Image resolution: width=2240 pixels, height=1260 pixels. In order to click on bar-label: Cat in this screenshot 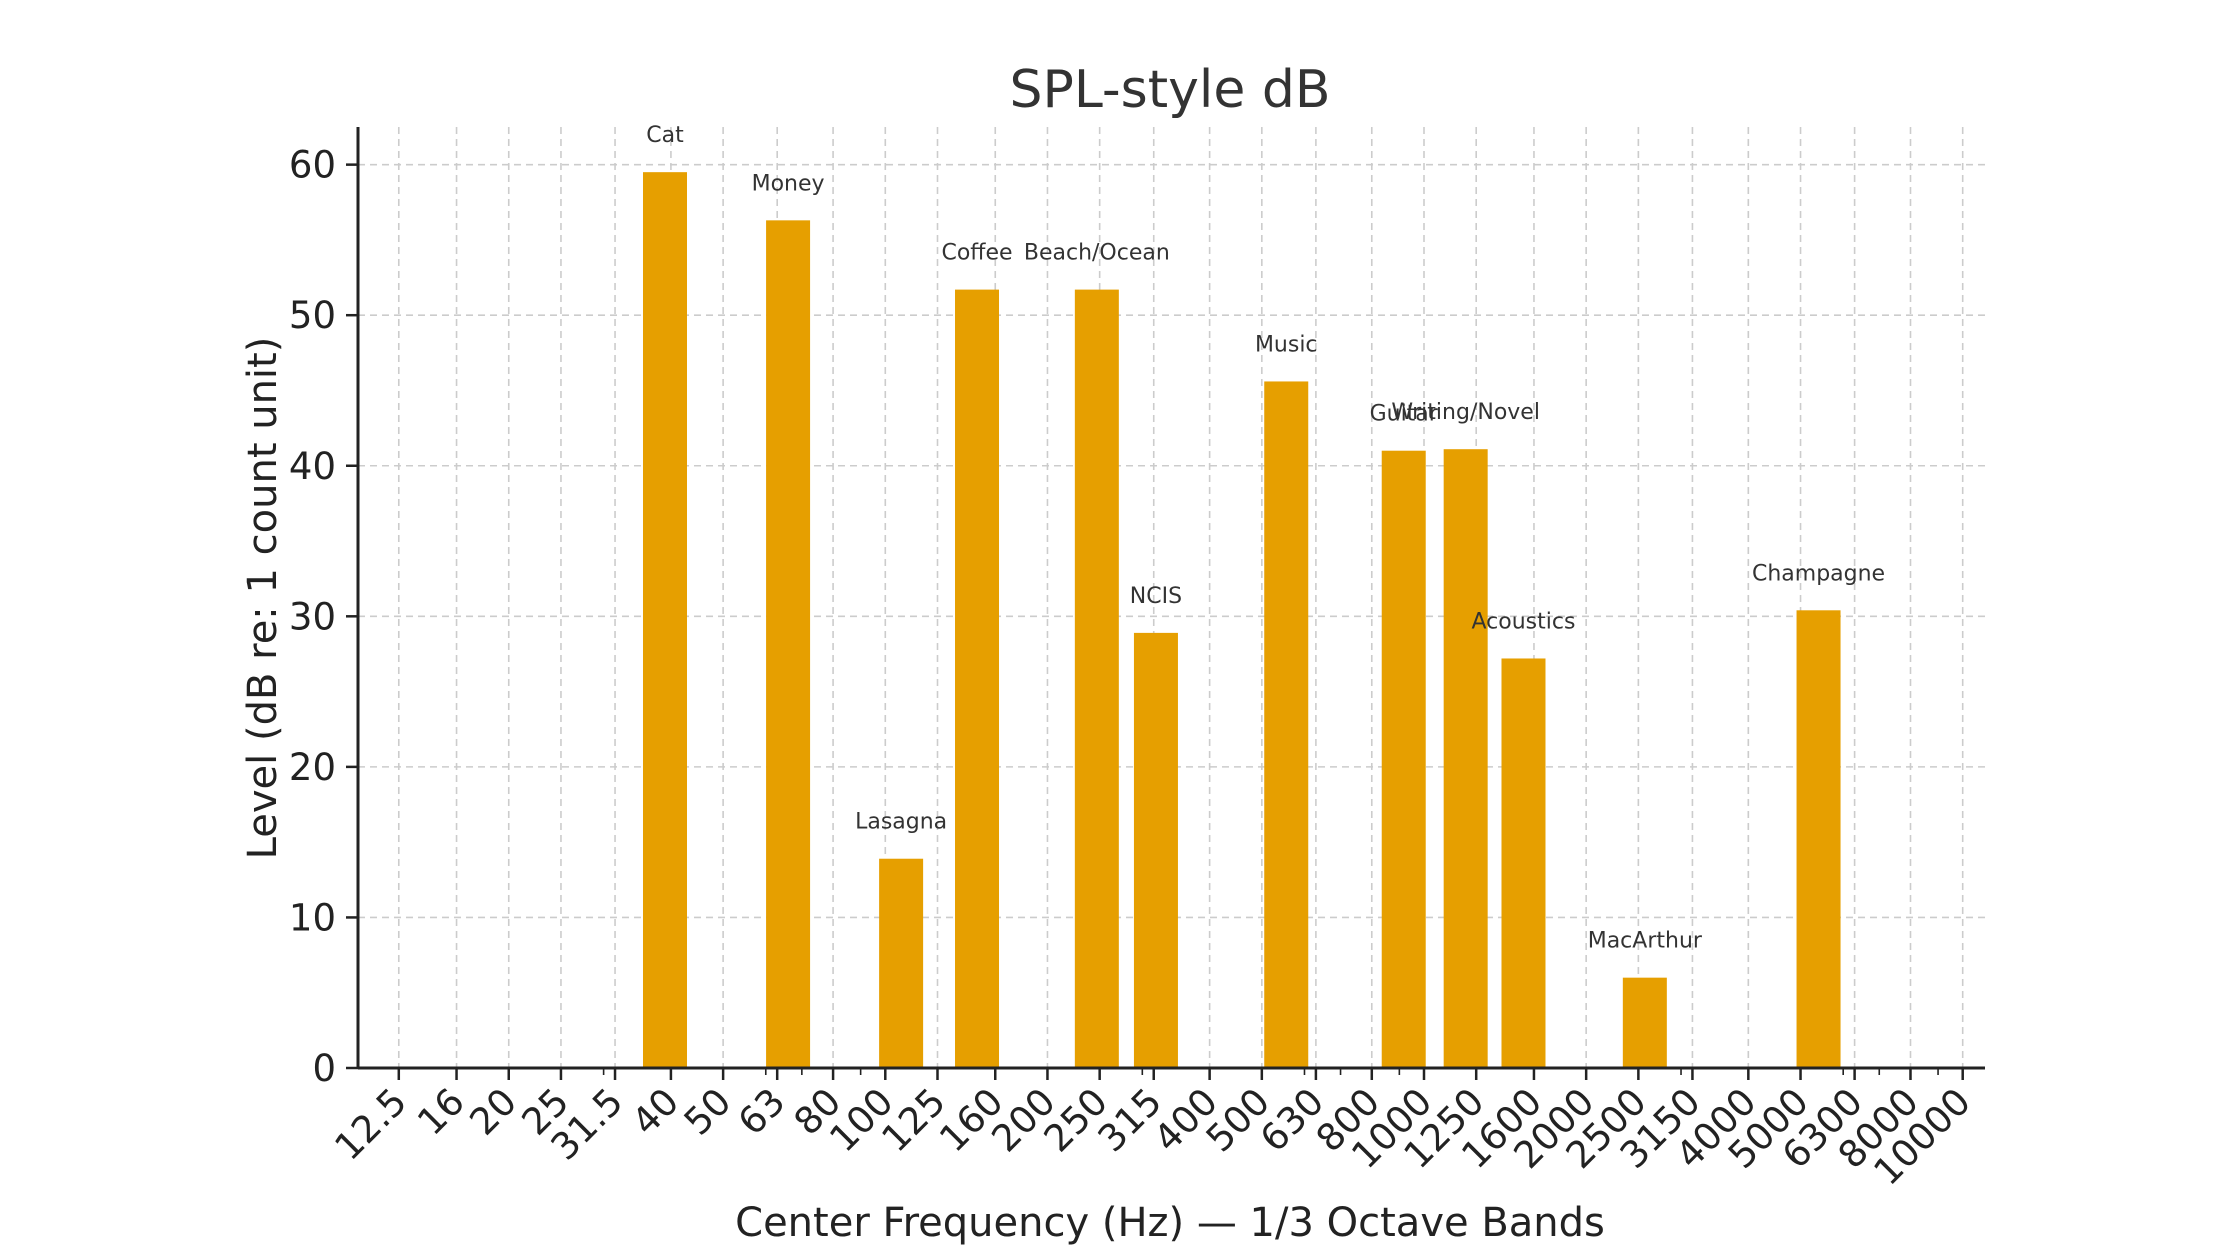, I will do `click(665, 135)`.